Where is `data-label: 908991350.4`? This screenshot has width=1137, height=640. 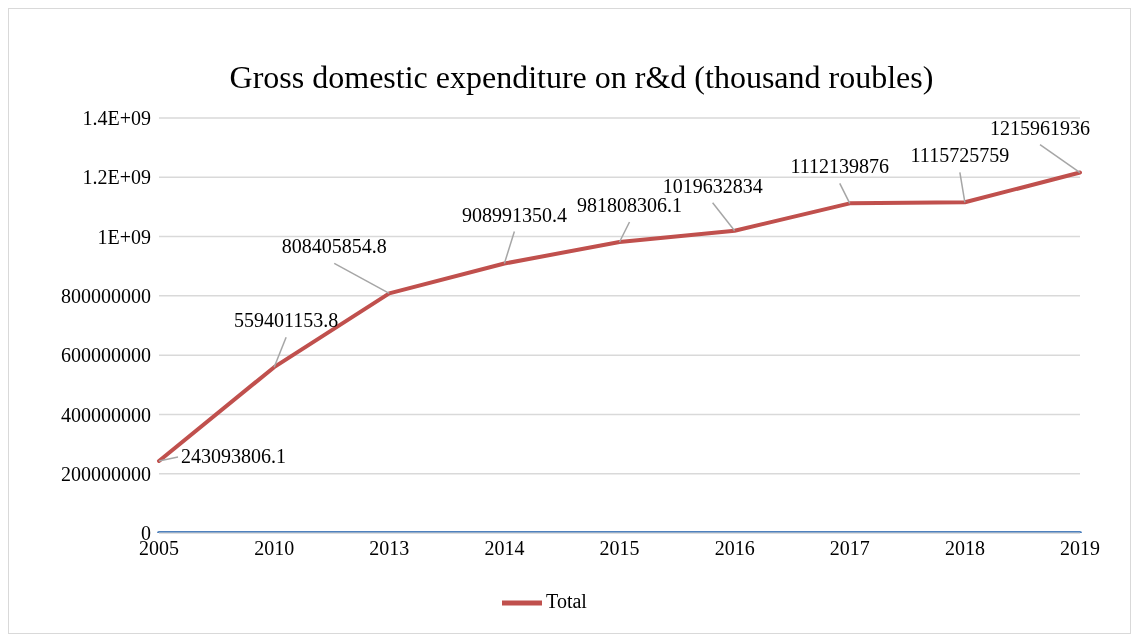
data-label: 908991350.4 is located at coordinates (514, 214).